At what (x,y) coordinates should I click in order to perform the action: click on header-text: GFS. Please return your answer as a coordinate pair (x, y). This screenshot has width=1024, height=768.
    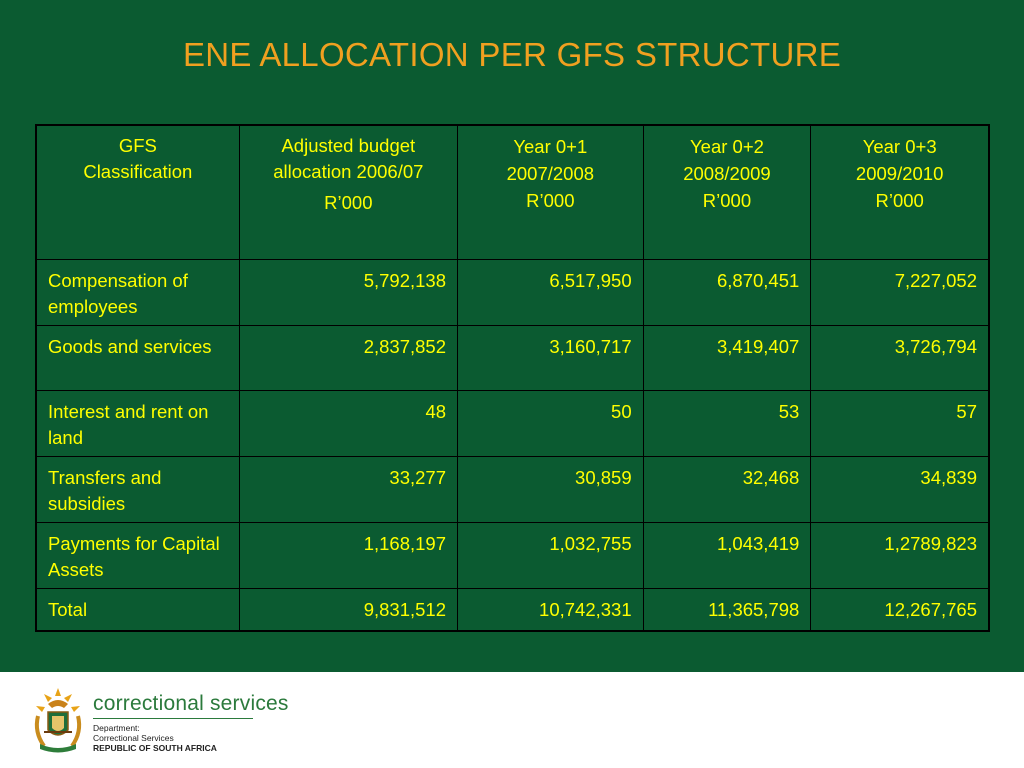
    Looking at the image, I should click on (137, 145).